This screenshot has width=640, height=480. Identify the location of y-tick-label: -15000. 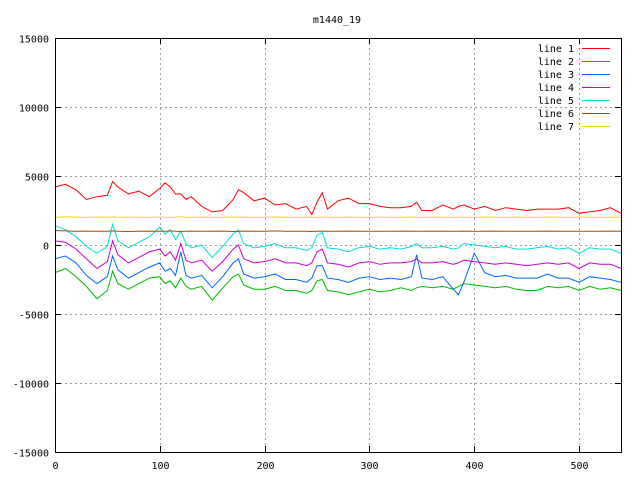
(31, 454).